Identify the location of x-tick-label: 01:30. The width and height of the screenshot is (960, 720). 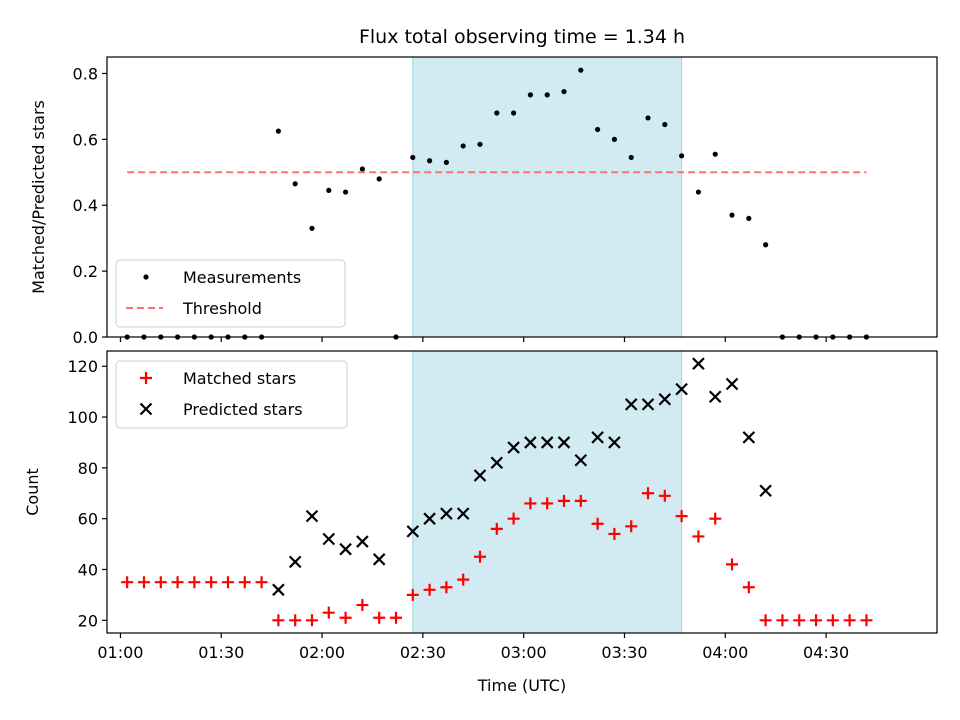
(221, 652).